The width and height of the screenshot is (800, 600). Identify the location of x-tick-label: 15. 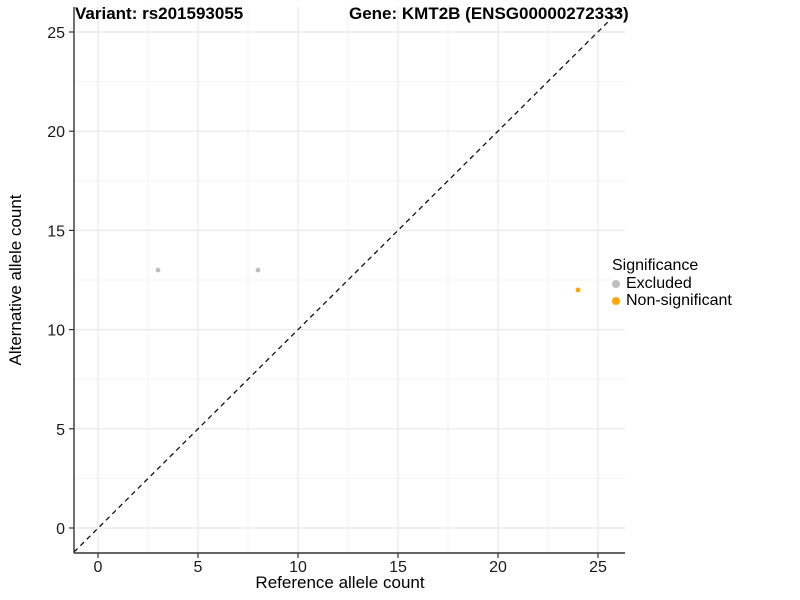
(398, 567).